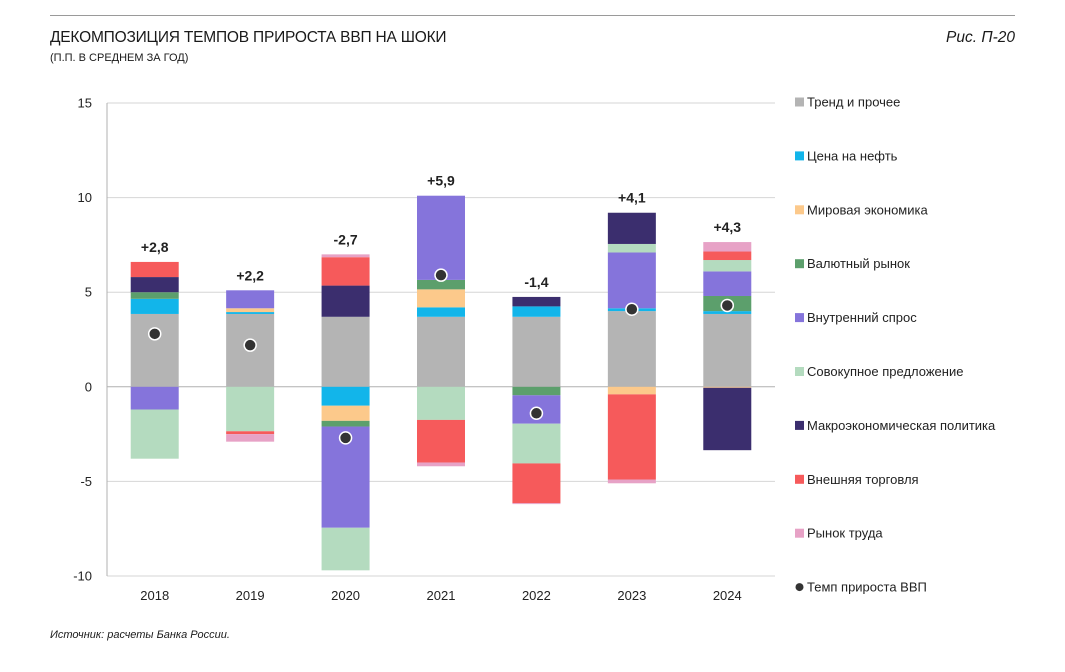 The width and height of the screenshot is (1065, 672). I want to click on x-tick-label: 2019, so click(250, 595).